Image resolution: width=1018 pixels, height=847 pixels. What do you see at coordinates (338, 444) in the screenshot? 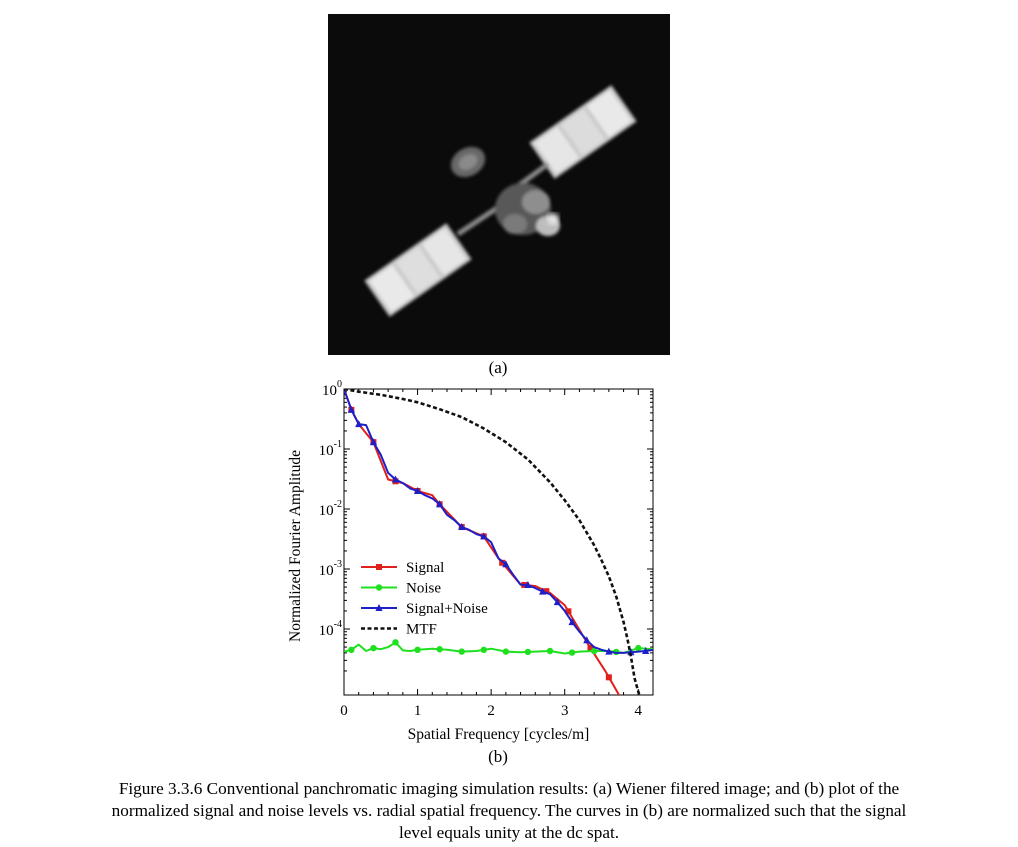
I see `y-tick-exponent: -1` at bounding box center [338, 444].